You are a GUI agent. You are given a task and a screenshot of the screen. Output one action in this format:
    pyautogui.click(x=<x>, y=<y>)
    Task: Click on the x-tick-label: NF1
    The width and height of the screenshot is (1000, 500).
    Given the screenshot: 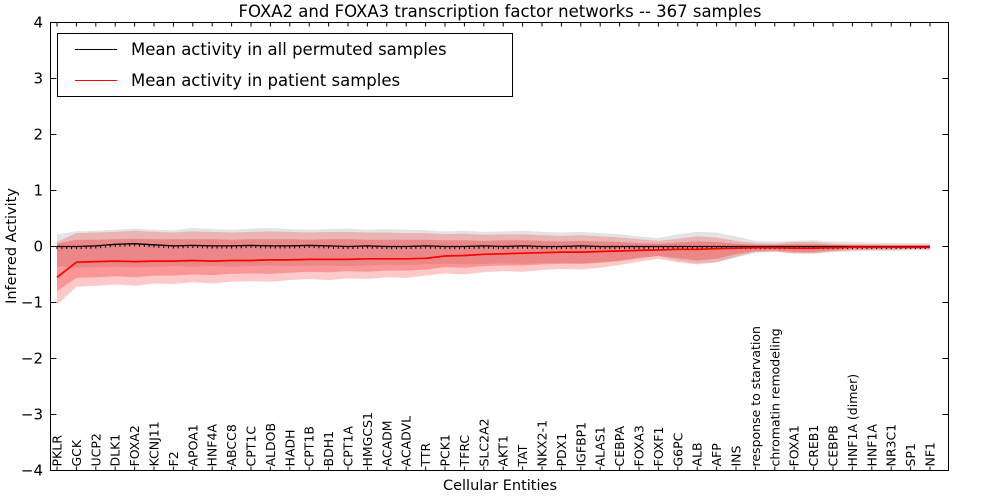 What is the action you would take?
    pyautogui.click(x=930, y=454)
    